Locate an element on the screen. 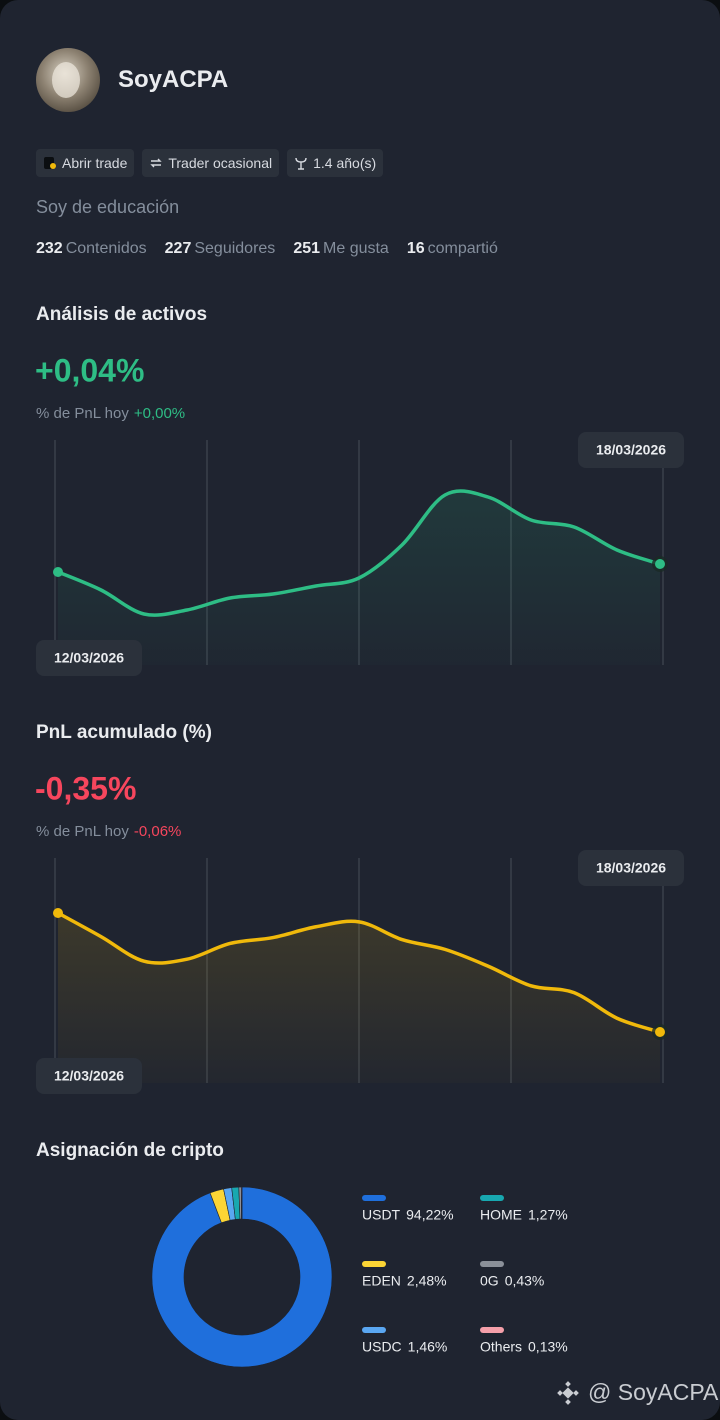 This screenshot has width=720, height=1420. headline: -0,35% is located at coordinates (85, 788).